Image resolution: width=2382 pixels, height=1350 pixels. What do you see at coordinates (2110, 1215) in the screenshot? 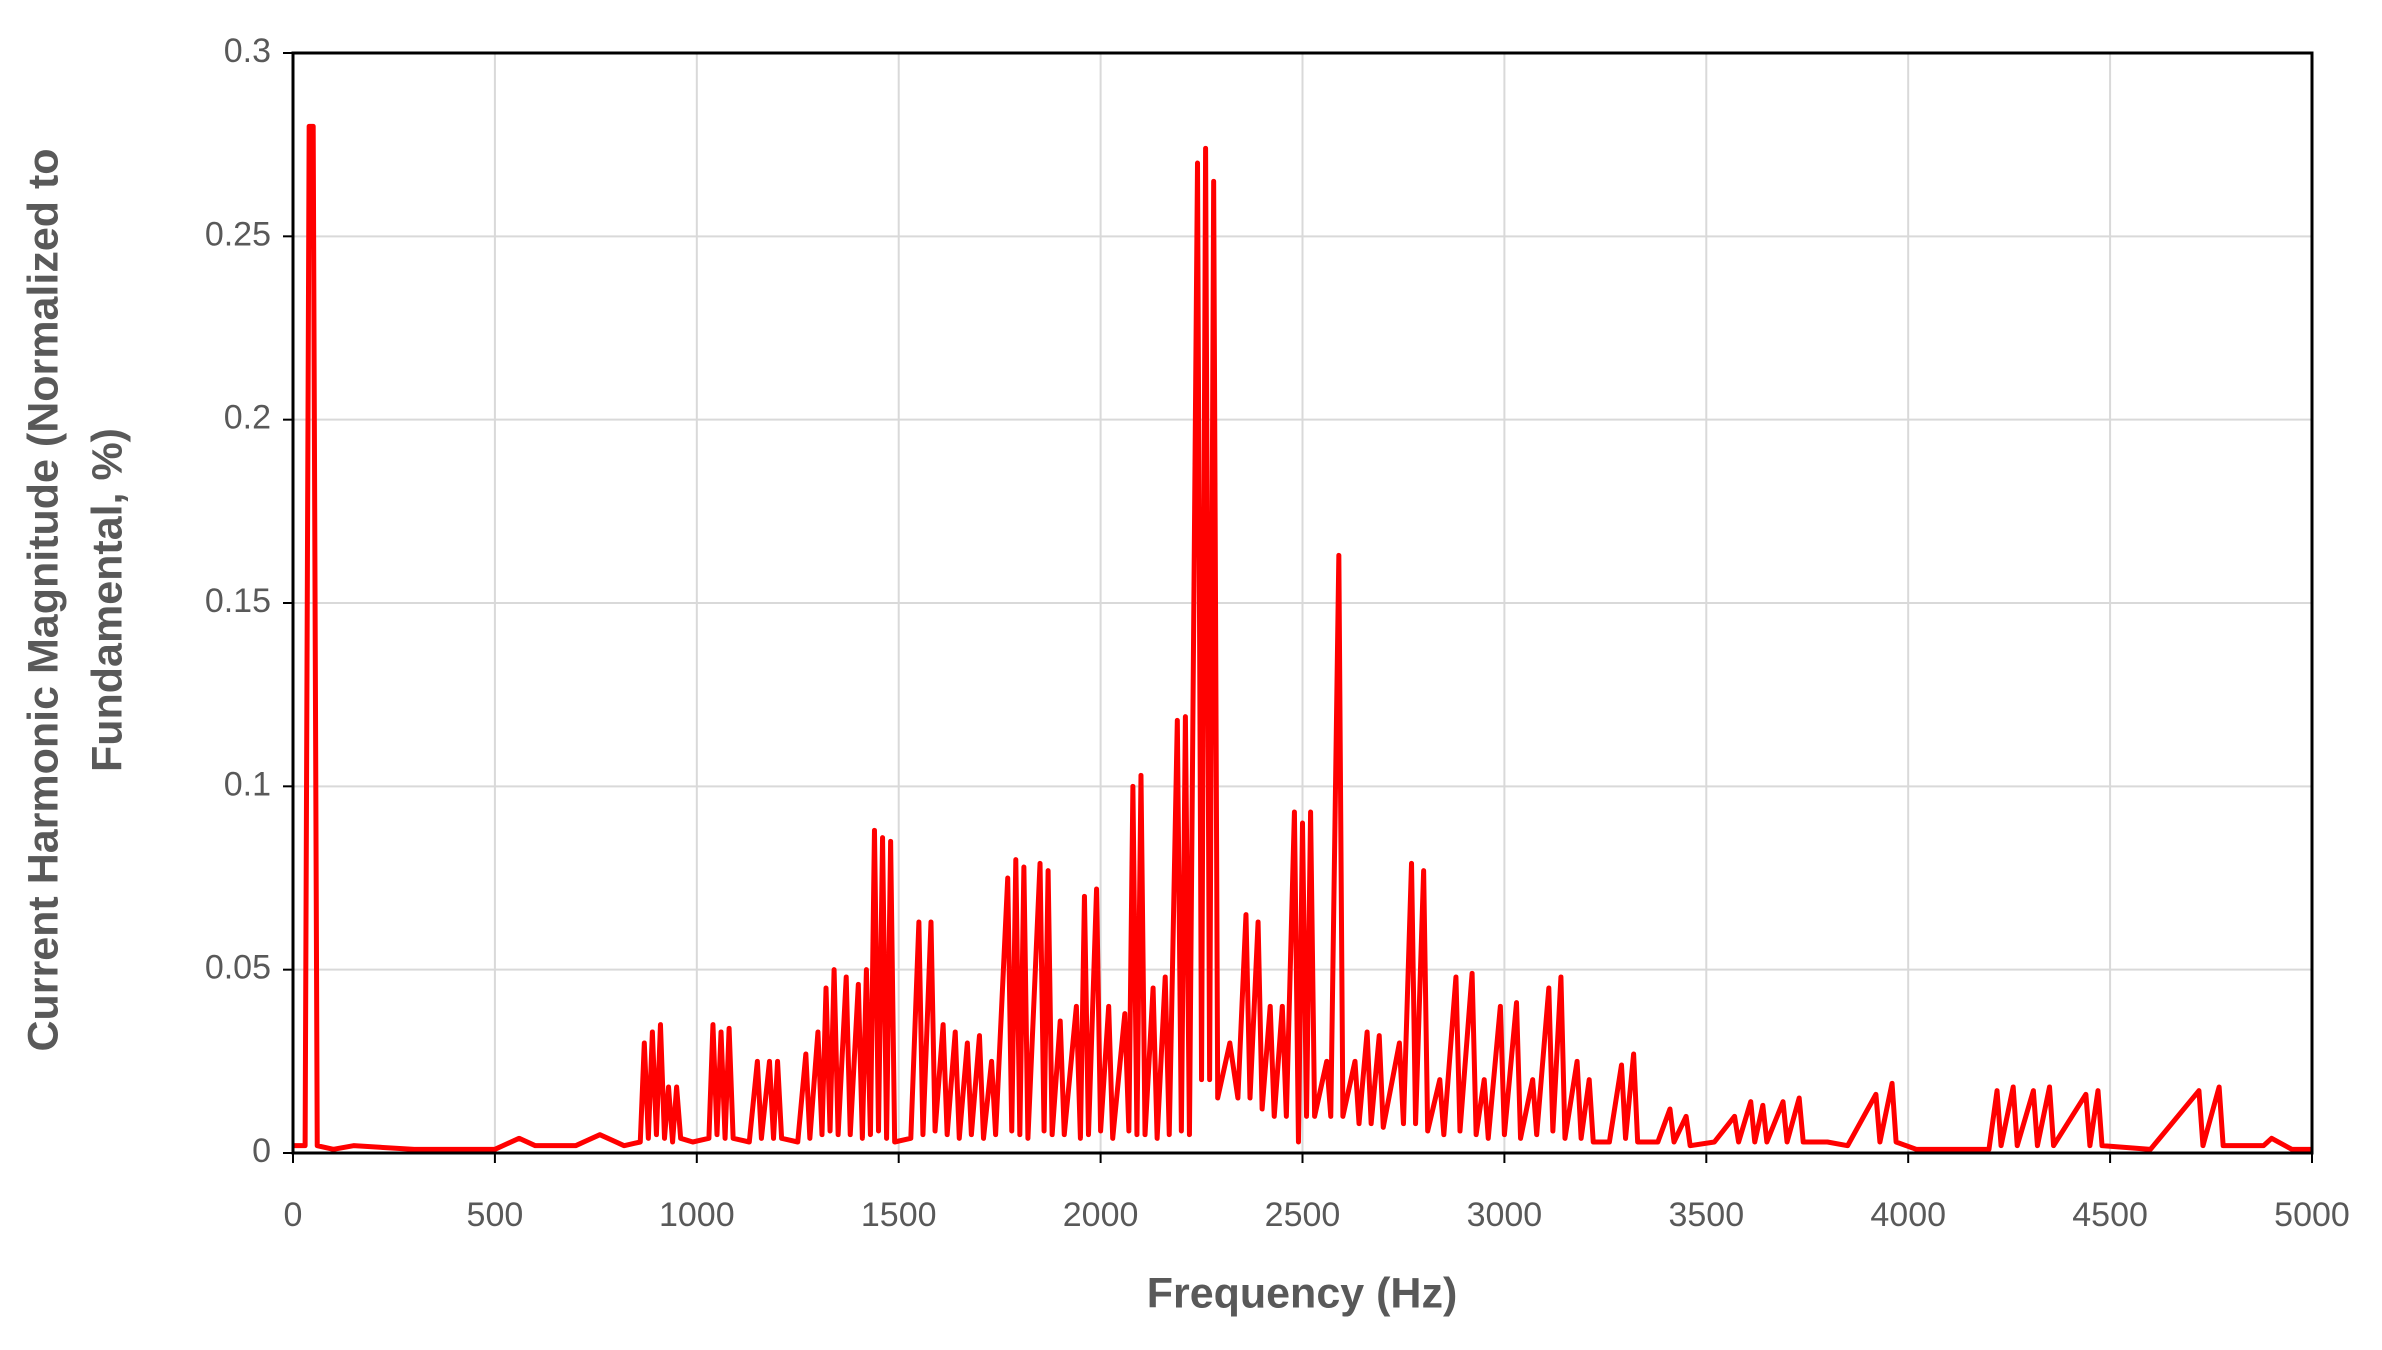
I see `x-tick-label: 4500` at bounding box center [2110, 1215].